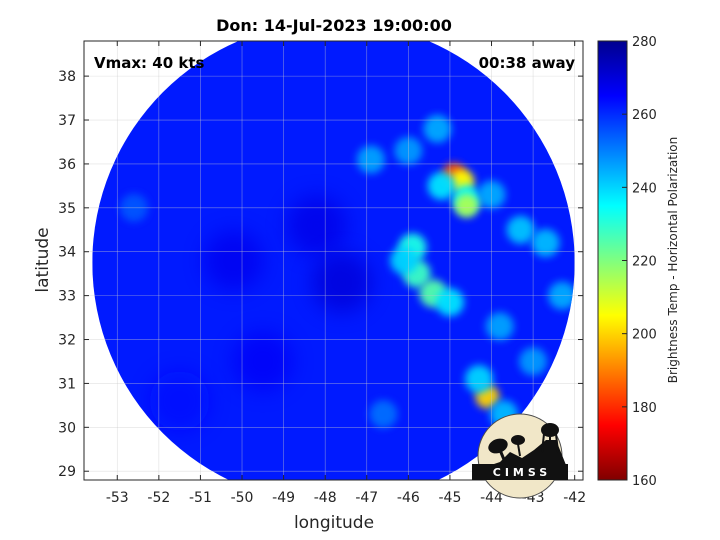 This screenshot has height=540, width=720. I want to click on x-tick-label: -46, so click(408, 498).